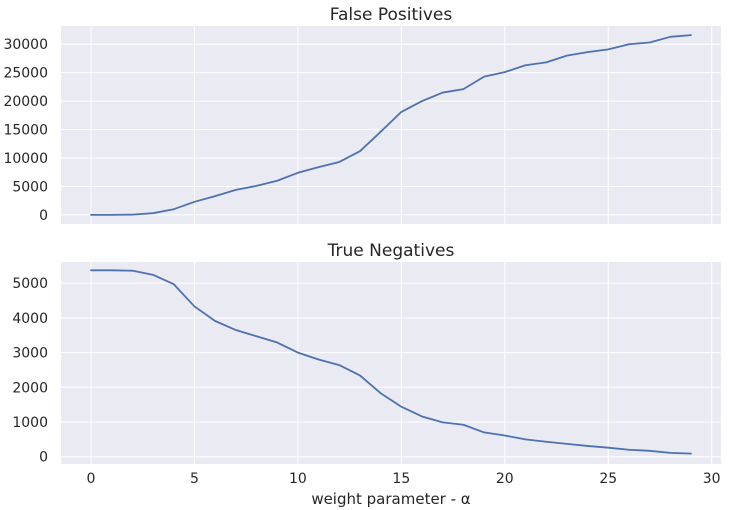 The height and width of the screenshot is (510, 729). What do you see at coordinates (30, 319) in the screenshot?
I see `tn-y-tick-label: 4000` at bounding box center [30, 319].